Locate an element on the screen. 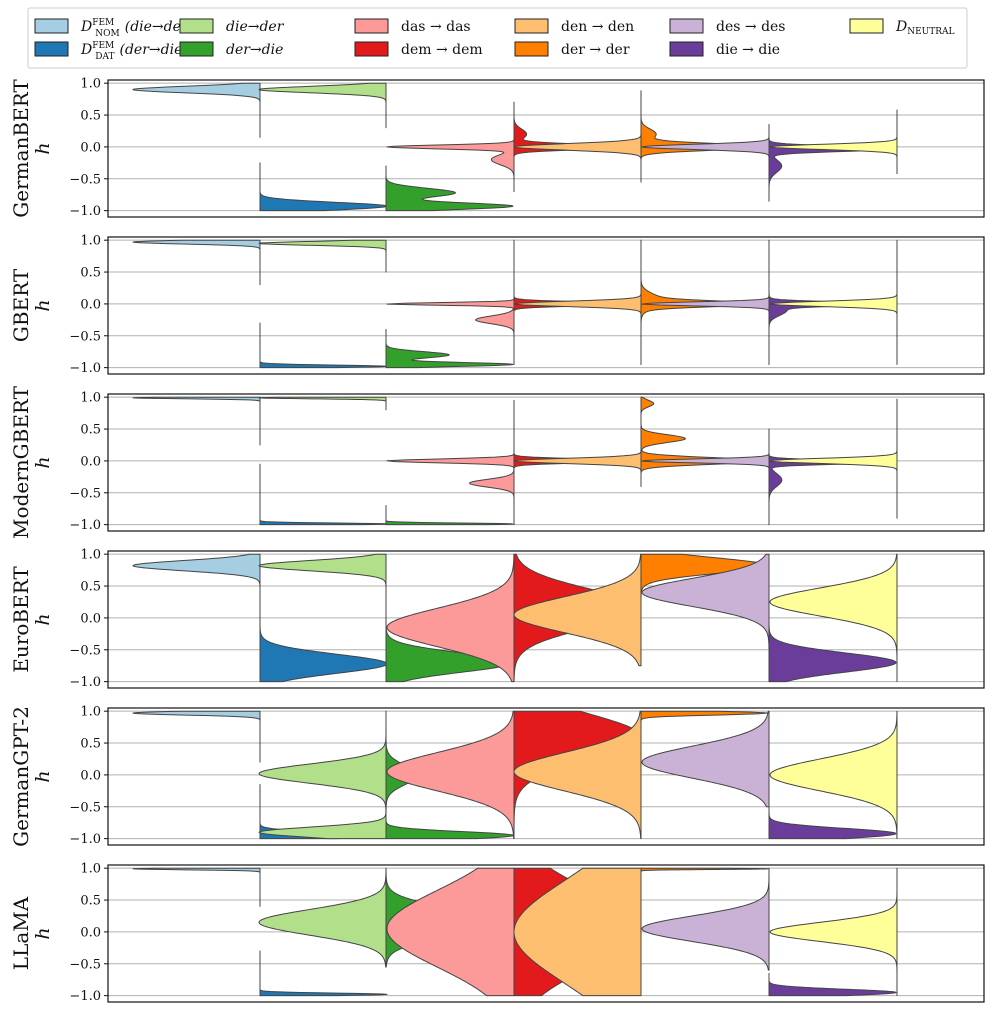 The image size is (996, 1014). model-label: GermanGPT-2 is located at coordinates (21, 776).